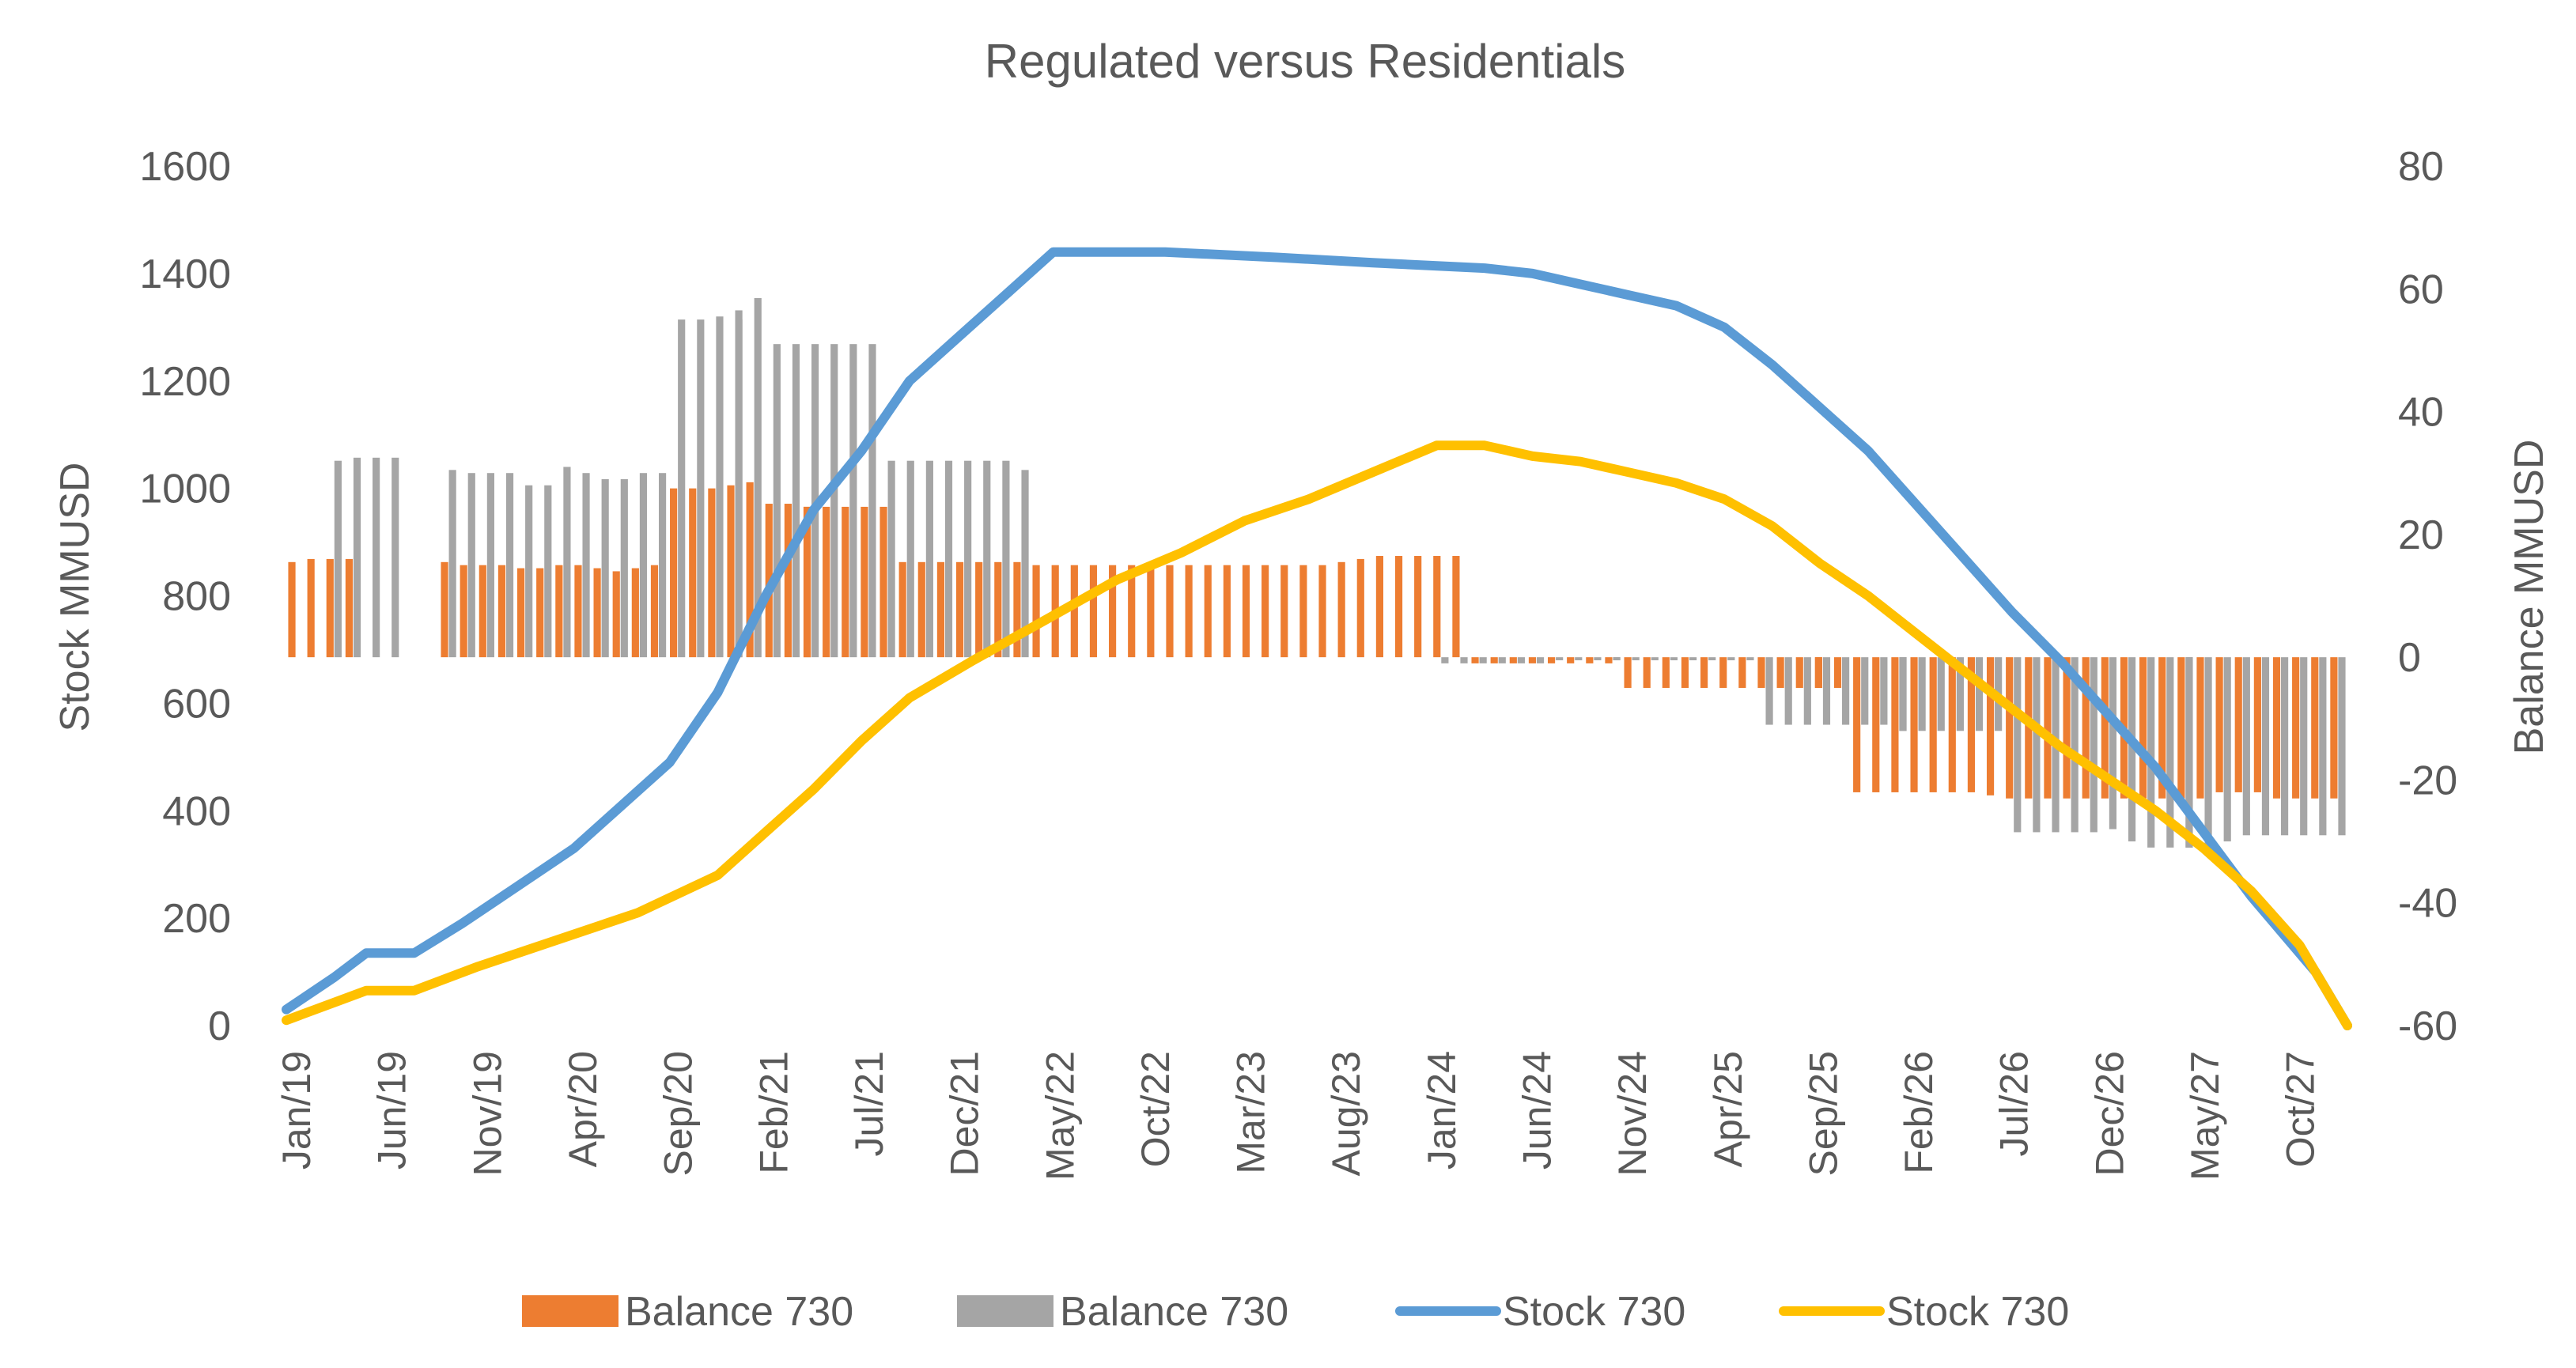  I want to click on y-tick-label: 800, so click(196, 597).